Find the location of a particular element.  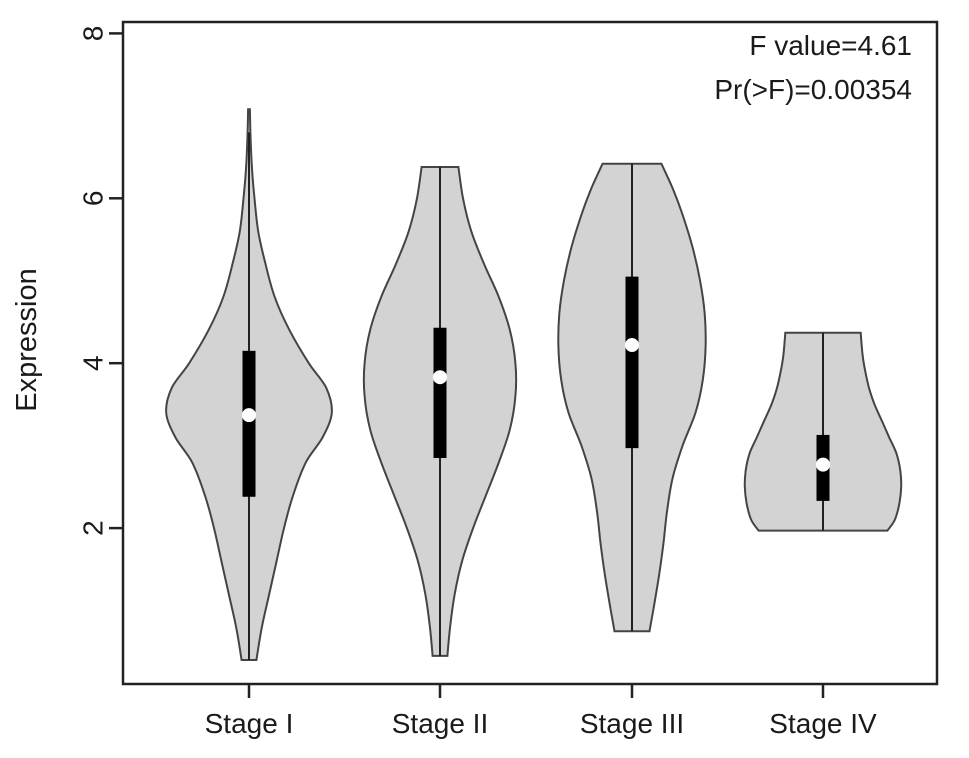

f-value-annotation: F value=4.61 is located at coordinates (830, 45).